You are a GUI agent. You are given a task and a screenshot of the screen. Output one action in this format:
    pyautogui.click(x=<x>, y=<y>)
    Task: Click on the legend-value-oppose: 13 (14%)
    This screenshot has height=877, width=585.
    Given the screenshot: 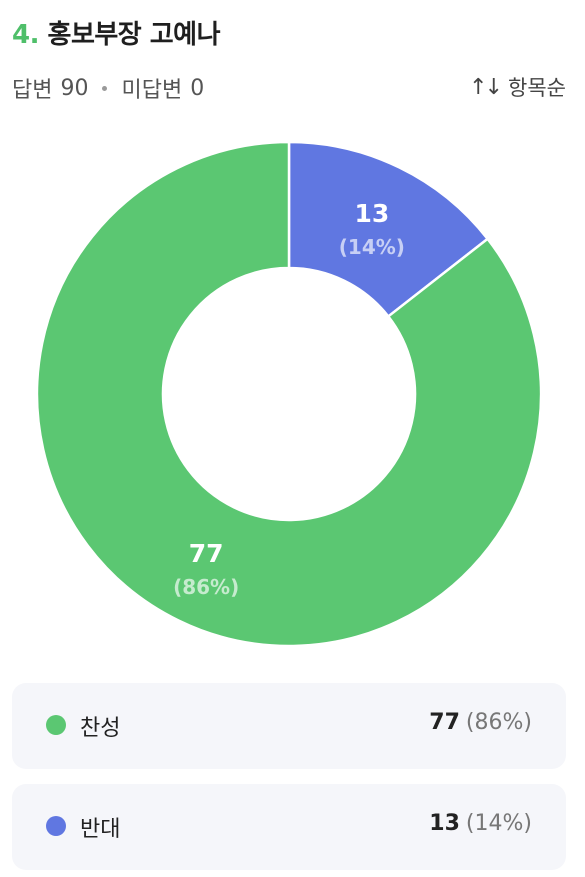 What is the action you would take?
    pyautogui.click(x=480, y=823)
    